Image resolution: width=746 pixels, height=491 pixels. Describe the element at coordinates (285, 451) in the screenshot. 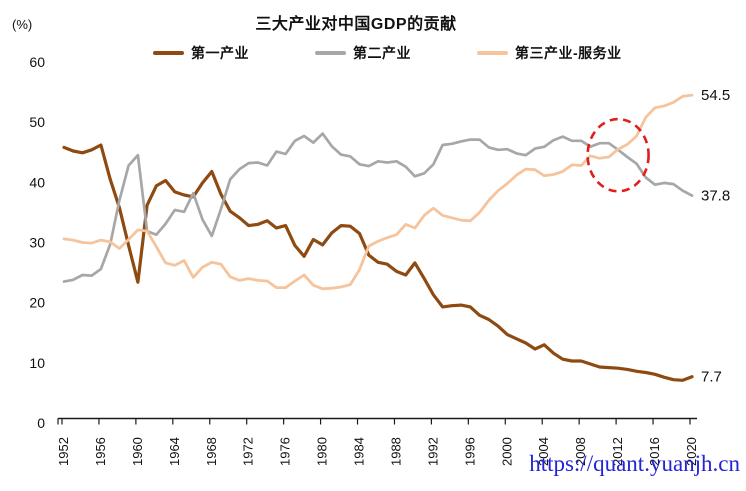

I see `x-tick-label: 1976` at that location.